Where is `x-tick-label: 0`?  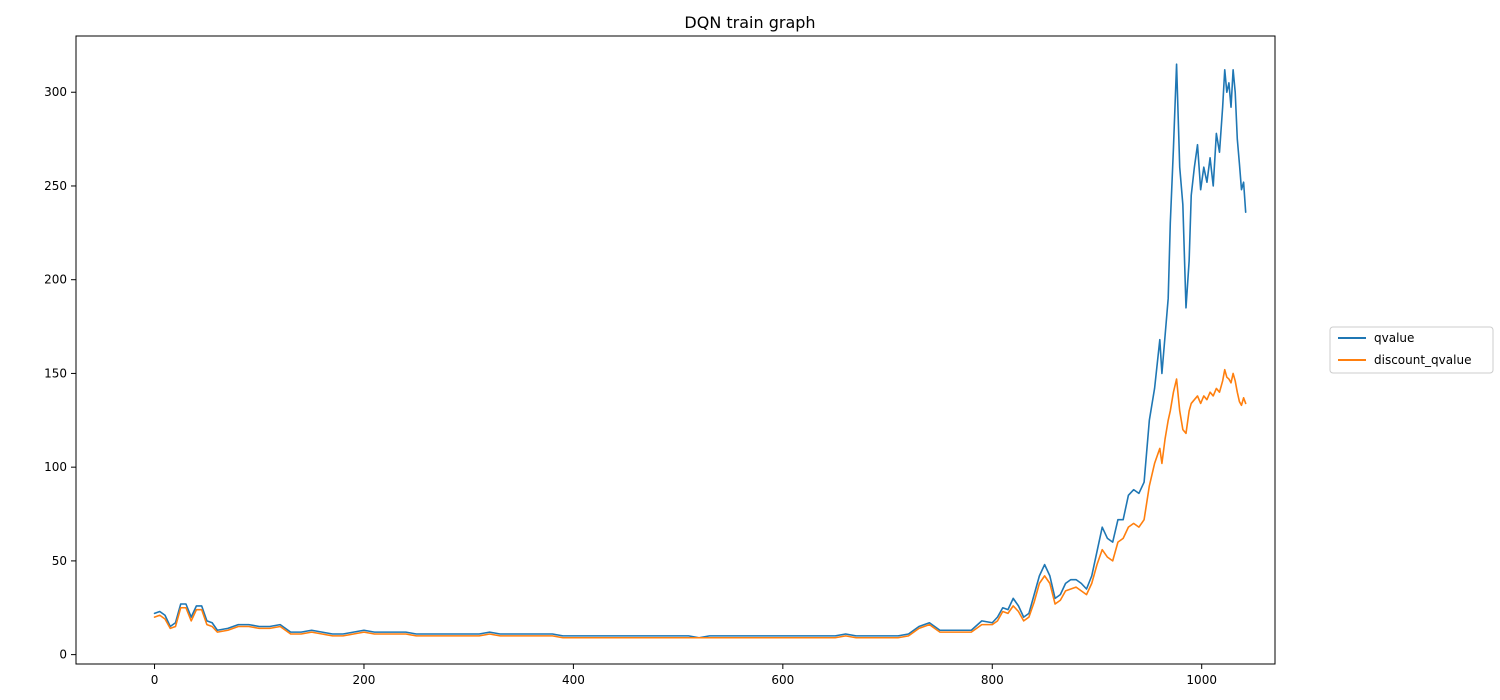 x-tick-label: 0 is located at coordinates (155, 680).